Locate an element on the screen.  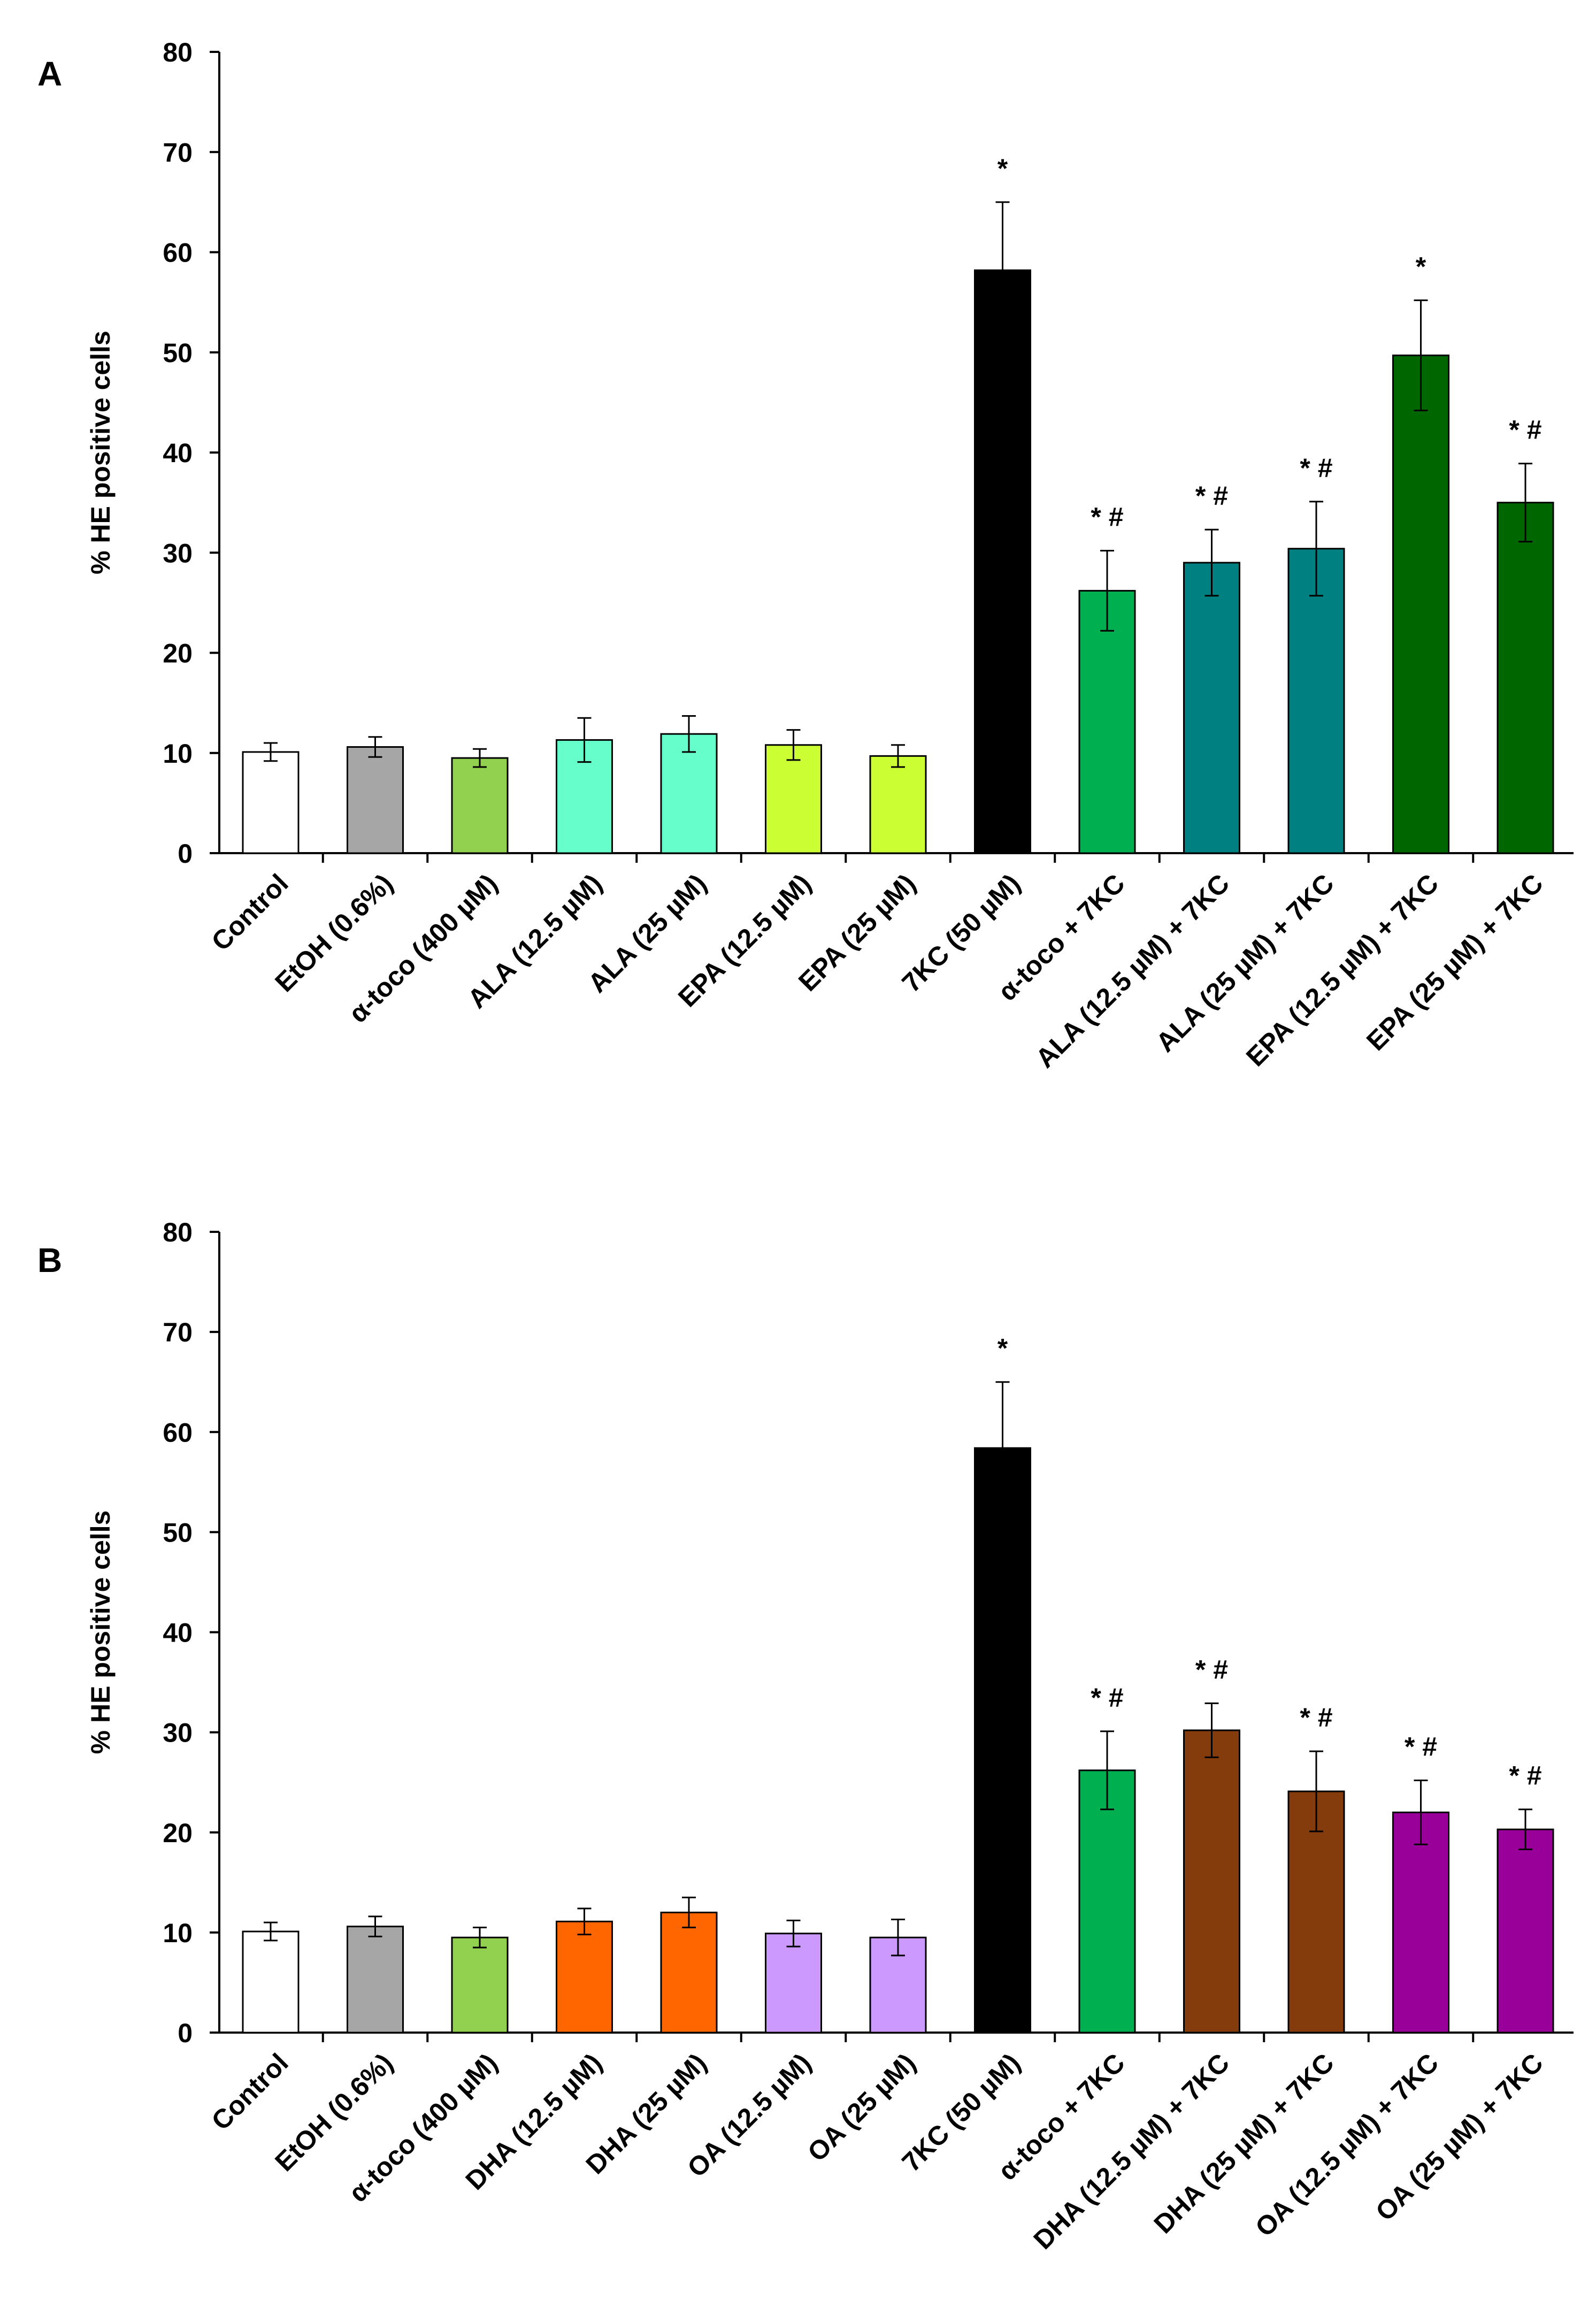
panel-a-y-tick-label: 70 is located at coordinates (178, 152).